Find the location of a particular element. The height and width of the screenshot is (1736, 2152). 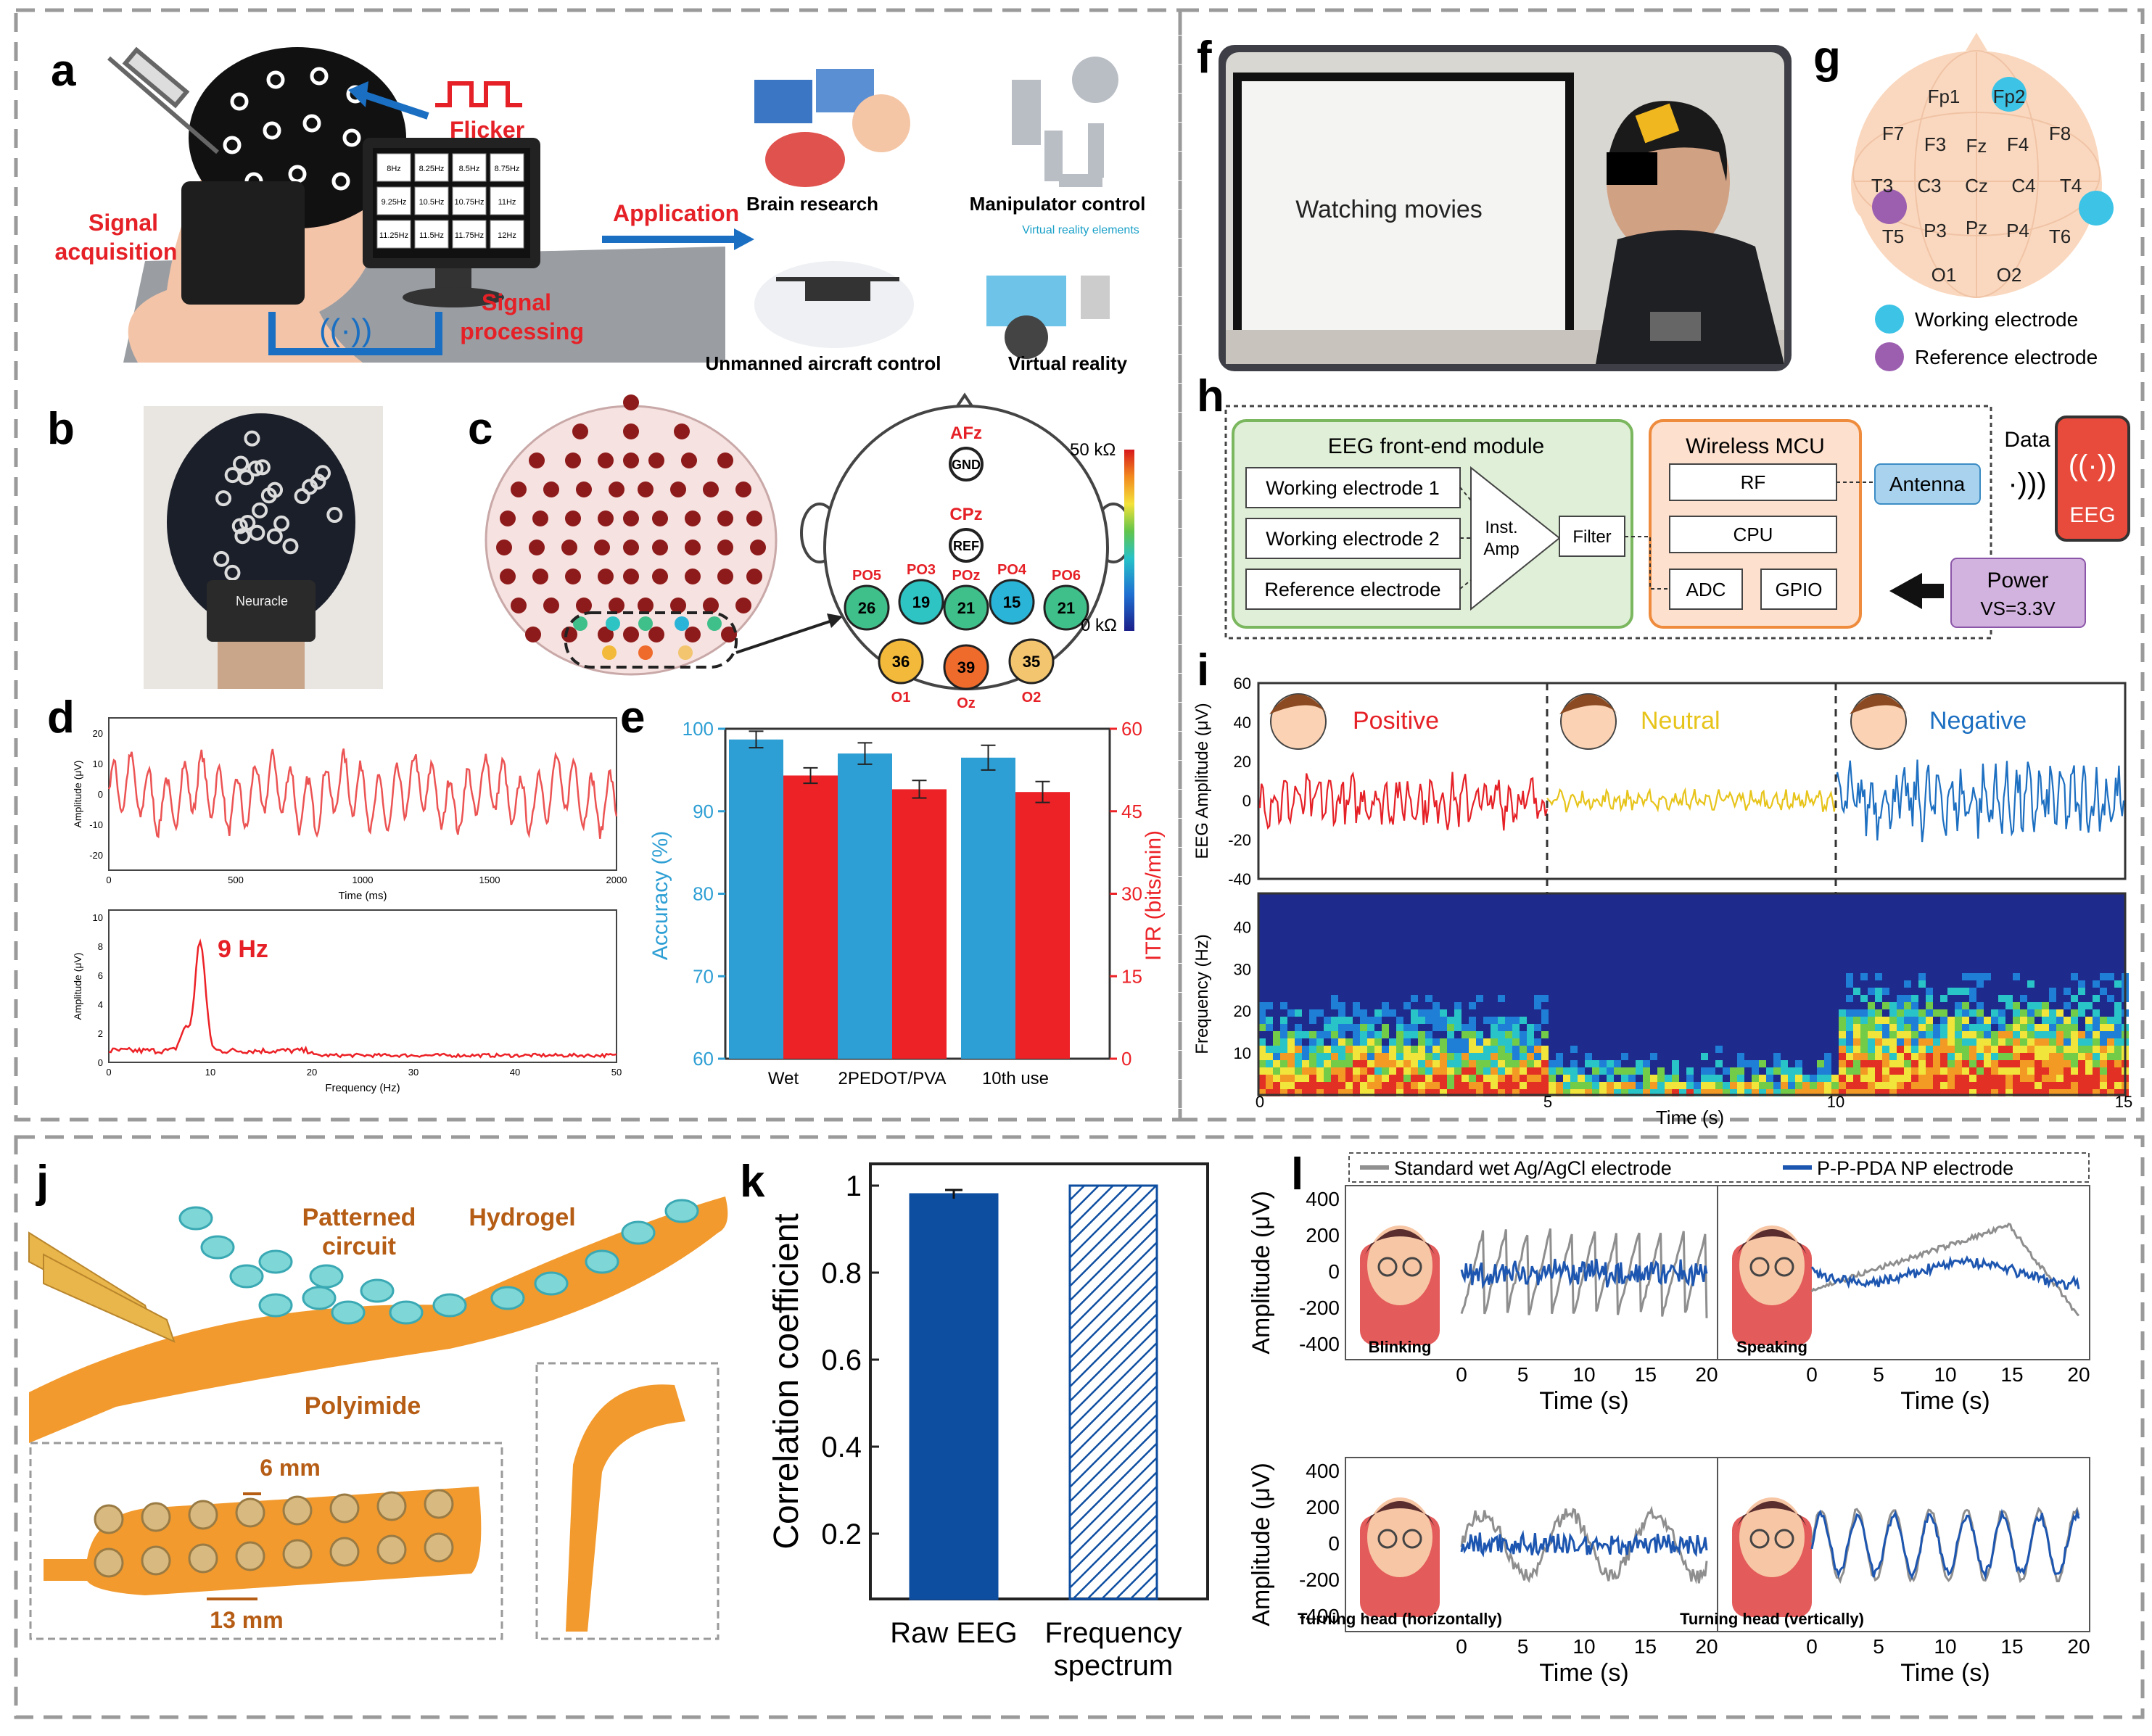

frequency-label: 12Hz is located at coordinates (507, 236).